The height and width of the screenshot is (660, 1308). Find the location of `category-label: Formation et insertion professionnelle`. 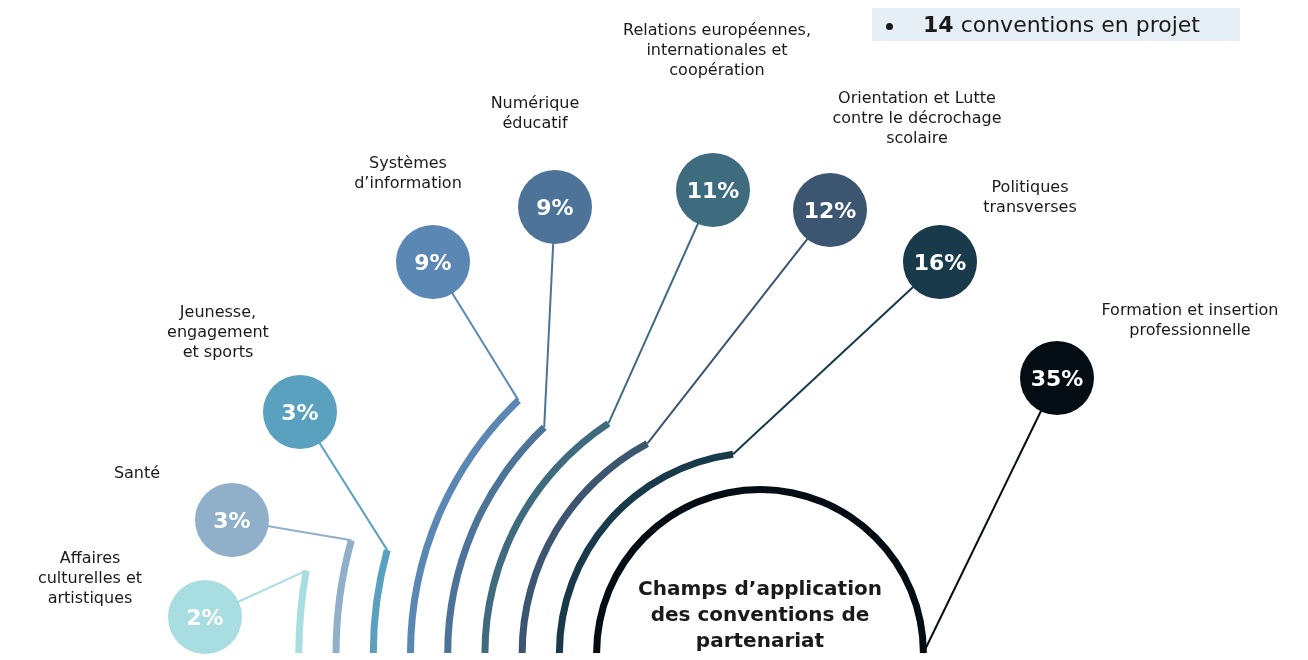

category-label: Formation et insertion professionnelle is located at coordinates (1190, 319).